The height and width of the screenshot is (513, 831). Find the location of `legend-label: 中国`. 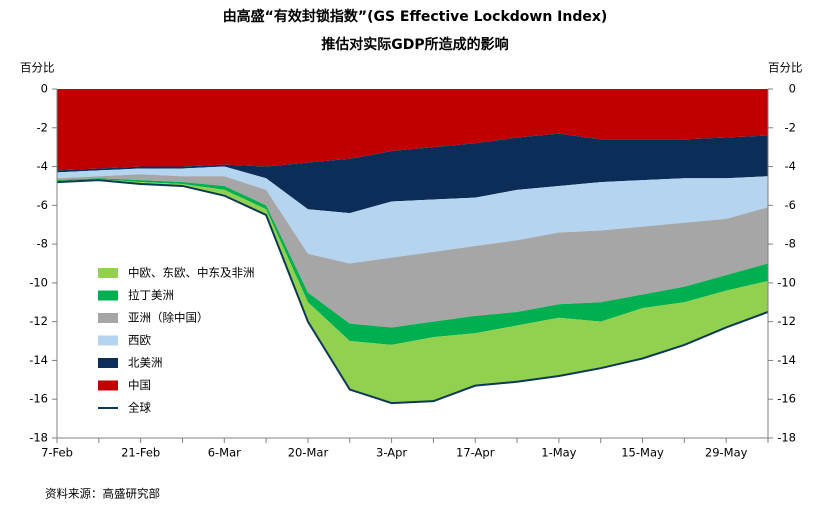

legend-label: 中国 is located at coordinates (139, 385).